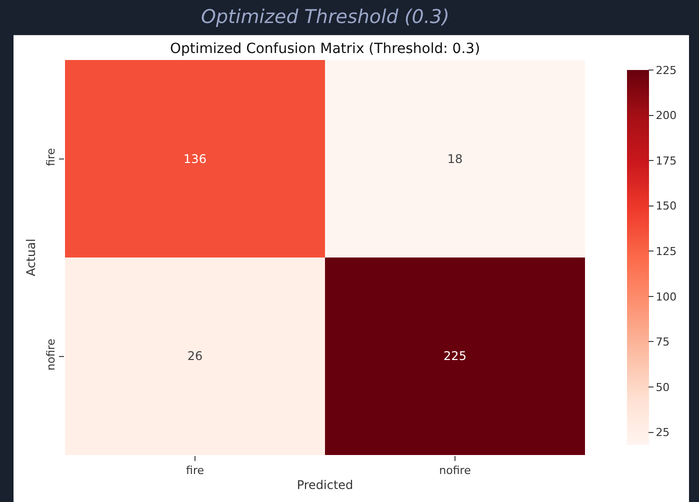 This screenshot has width=699, height=502. I want to click on color-bar-label: 100, so click(666, 297).